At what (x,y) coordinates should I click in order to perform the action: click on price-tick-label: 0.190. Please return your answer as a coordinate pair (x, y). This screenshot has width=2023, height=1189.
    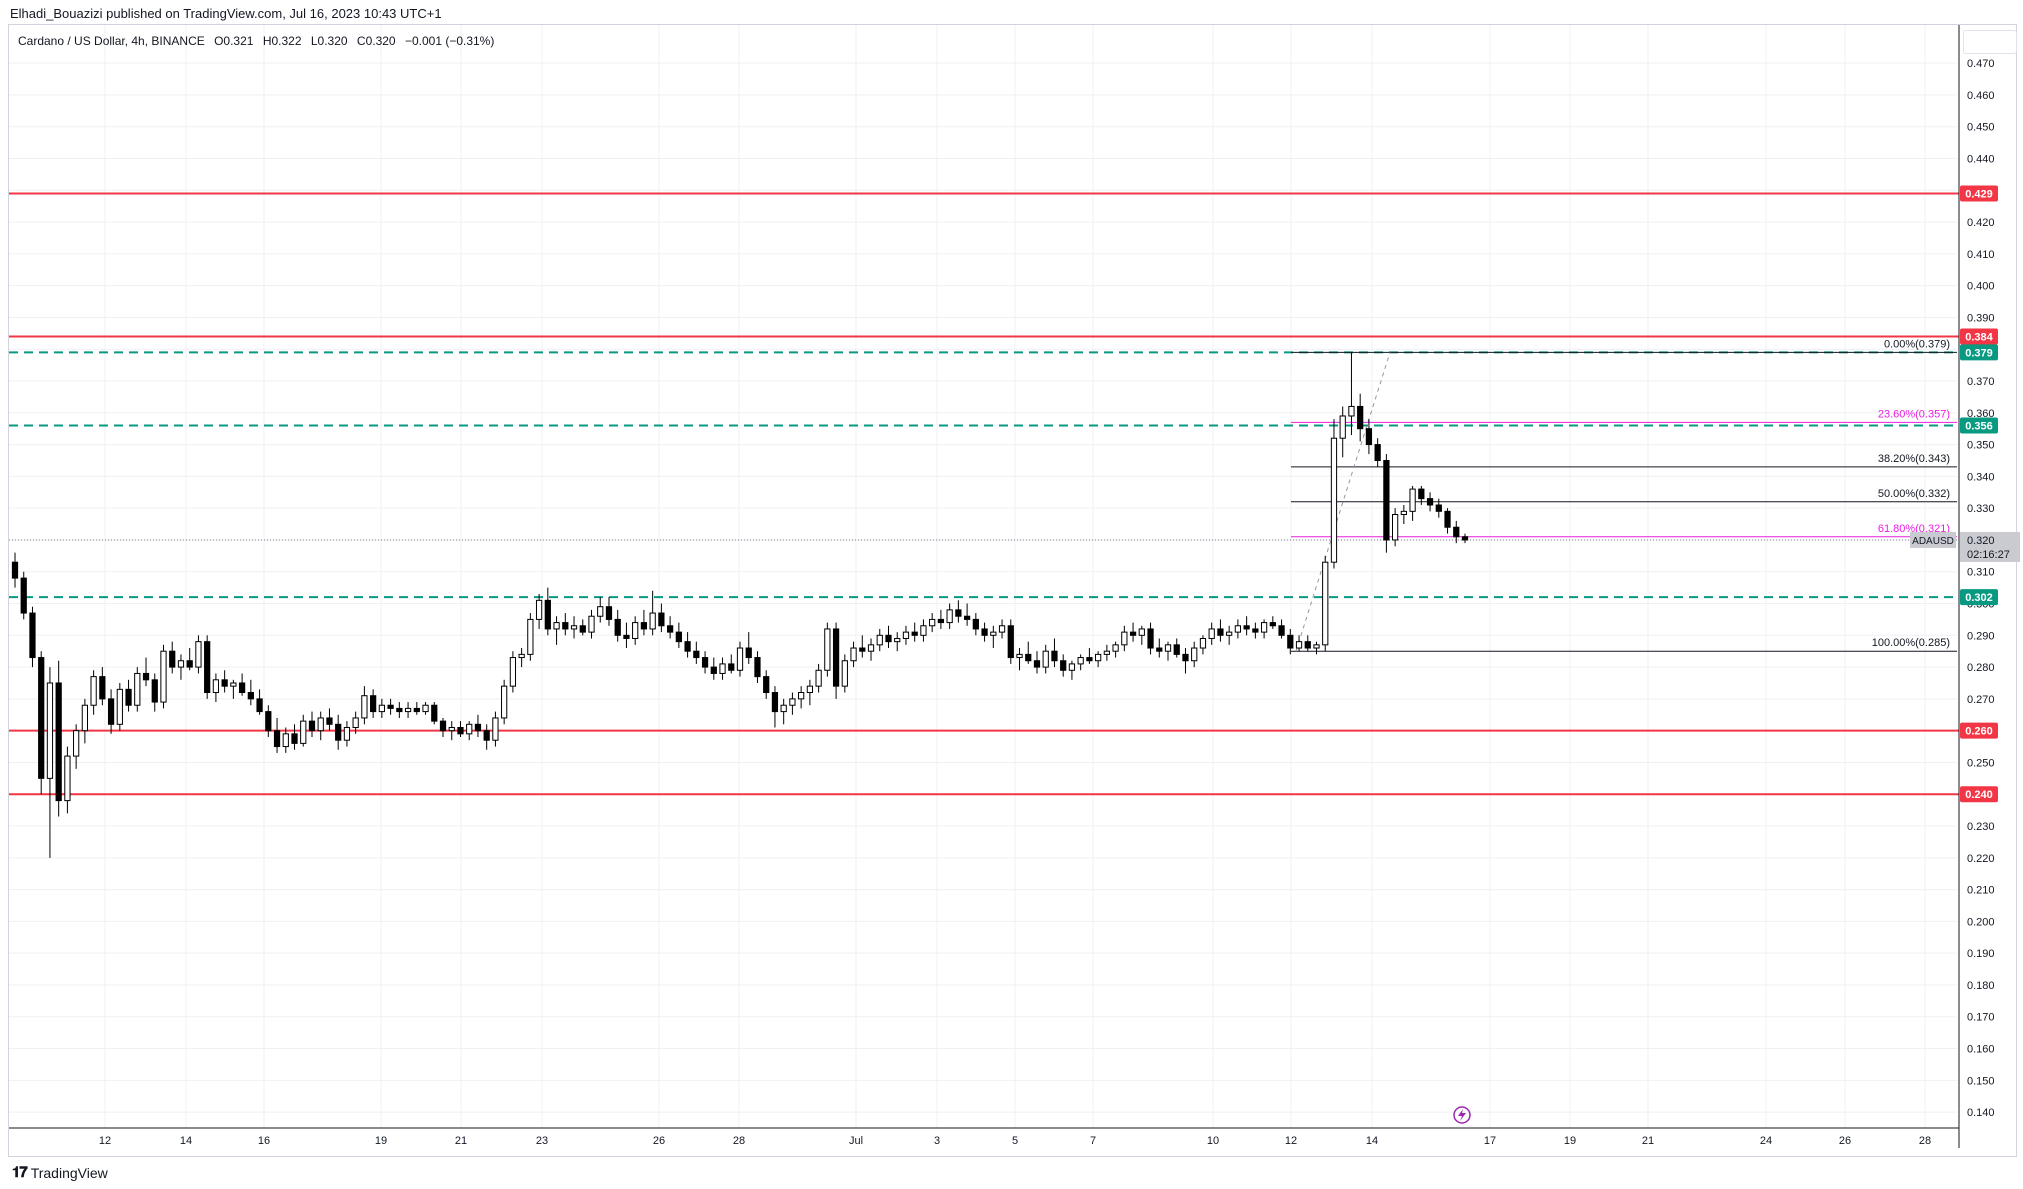
    Looking at the image, I should click on (1981, 954).